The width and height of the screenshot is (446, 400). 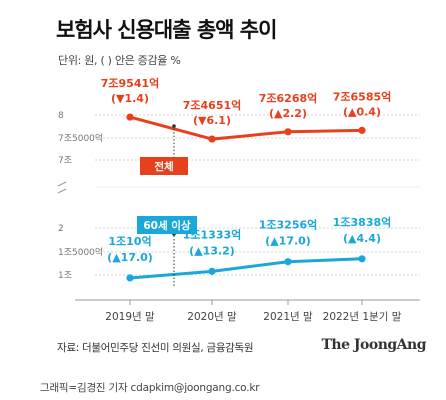 What do you see at coordinates (130, 98) in the screenshot?
I see `change-label: (▼1.4)` at bounding box center [130, 98].